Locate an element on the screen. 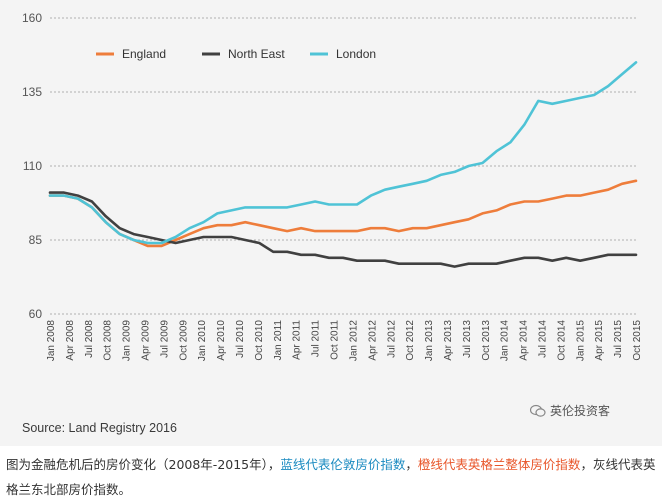 The image size is (662, 504). x-tick-label: Jan 2008 is located at coordinates (51, 341).